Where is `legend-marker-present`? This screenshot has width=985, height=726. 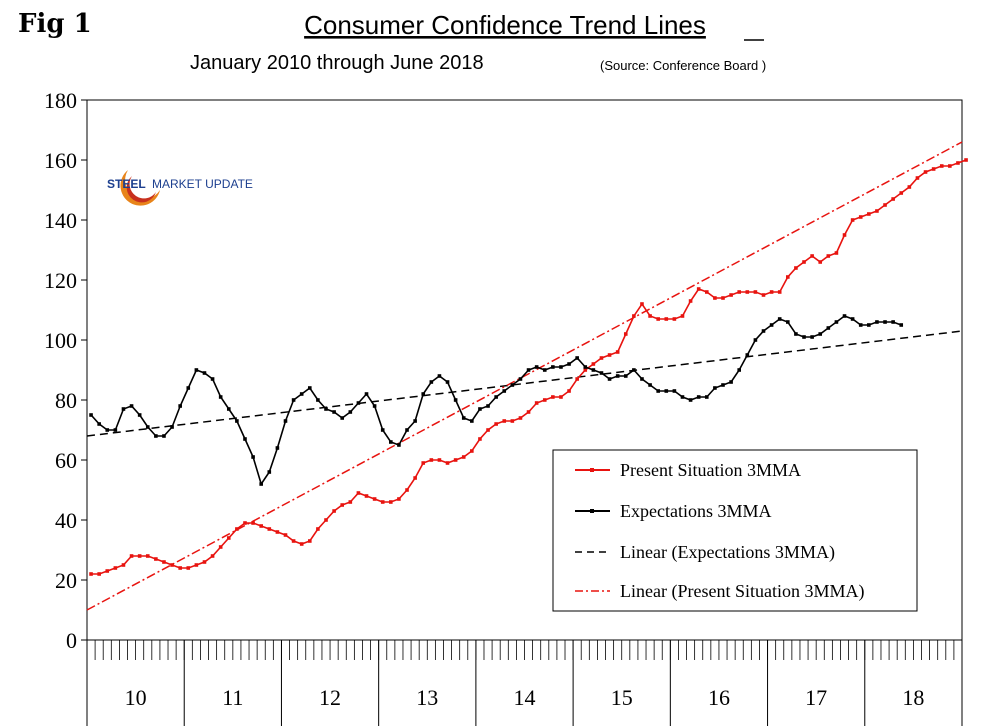
legend-marker-present is located at coordinates (592, 470).